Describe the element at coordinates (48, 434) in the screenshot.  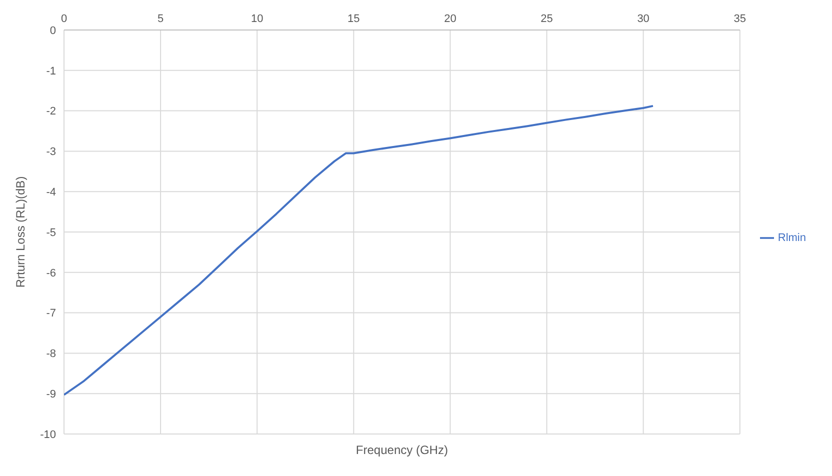
I see `y-tick-label: -10` at that location.